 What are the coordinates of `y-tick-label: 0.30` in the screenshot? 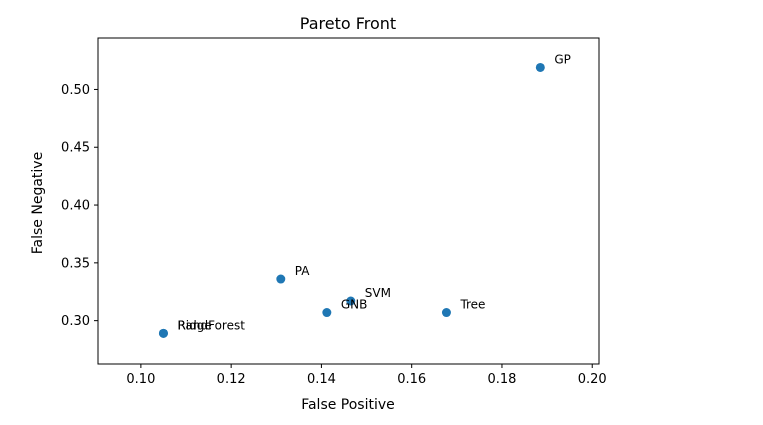 It's located at (75, 321).